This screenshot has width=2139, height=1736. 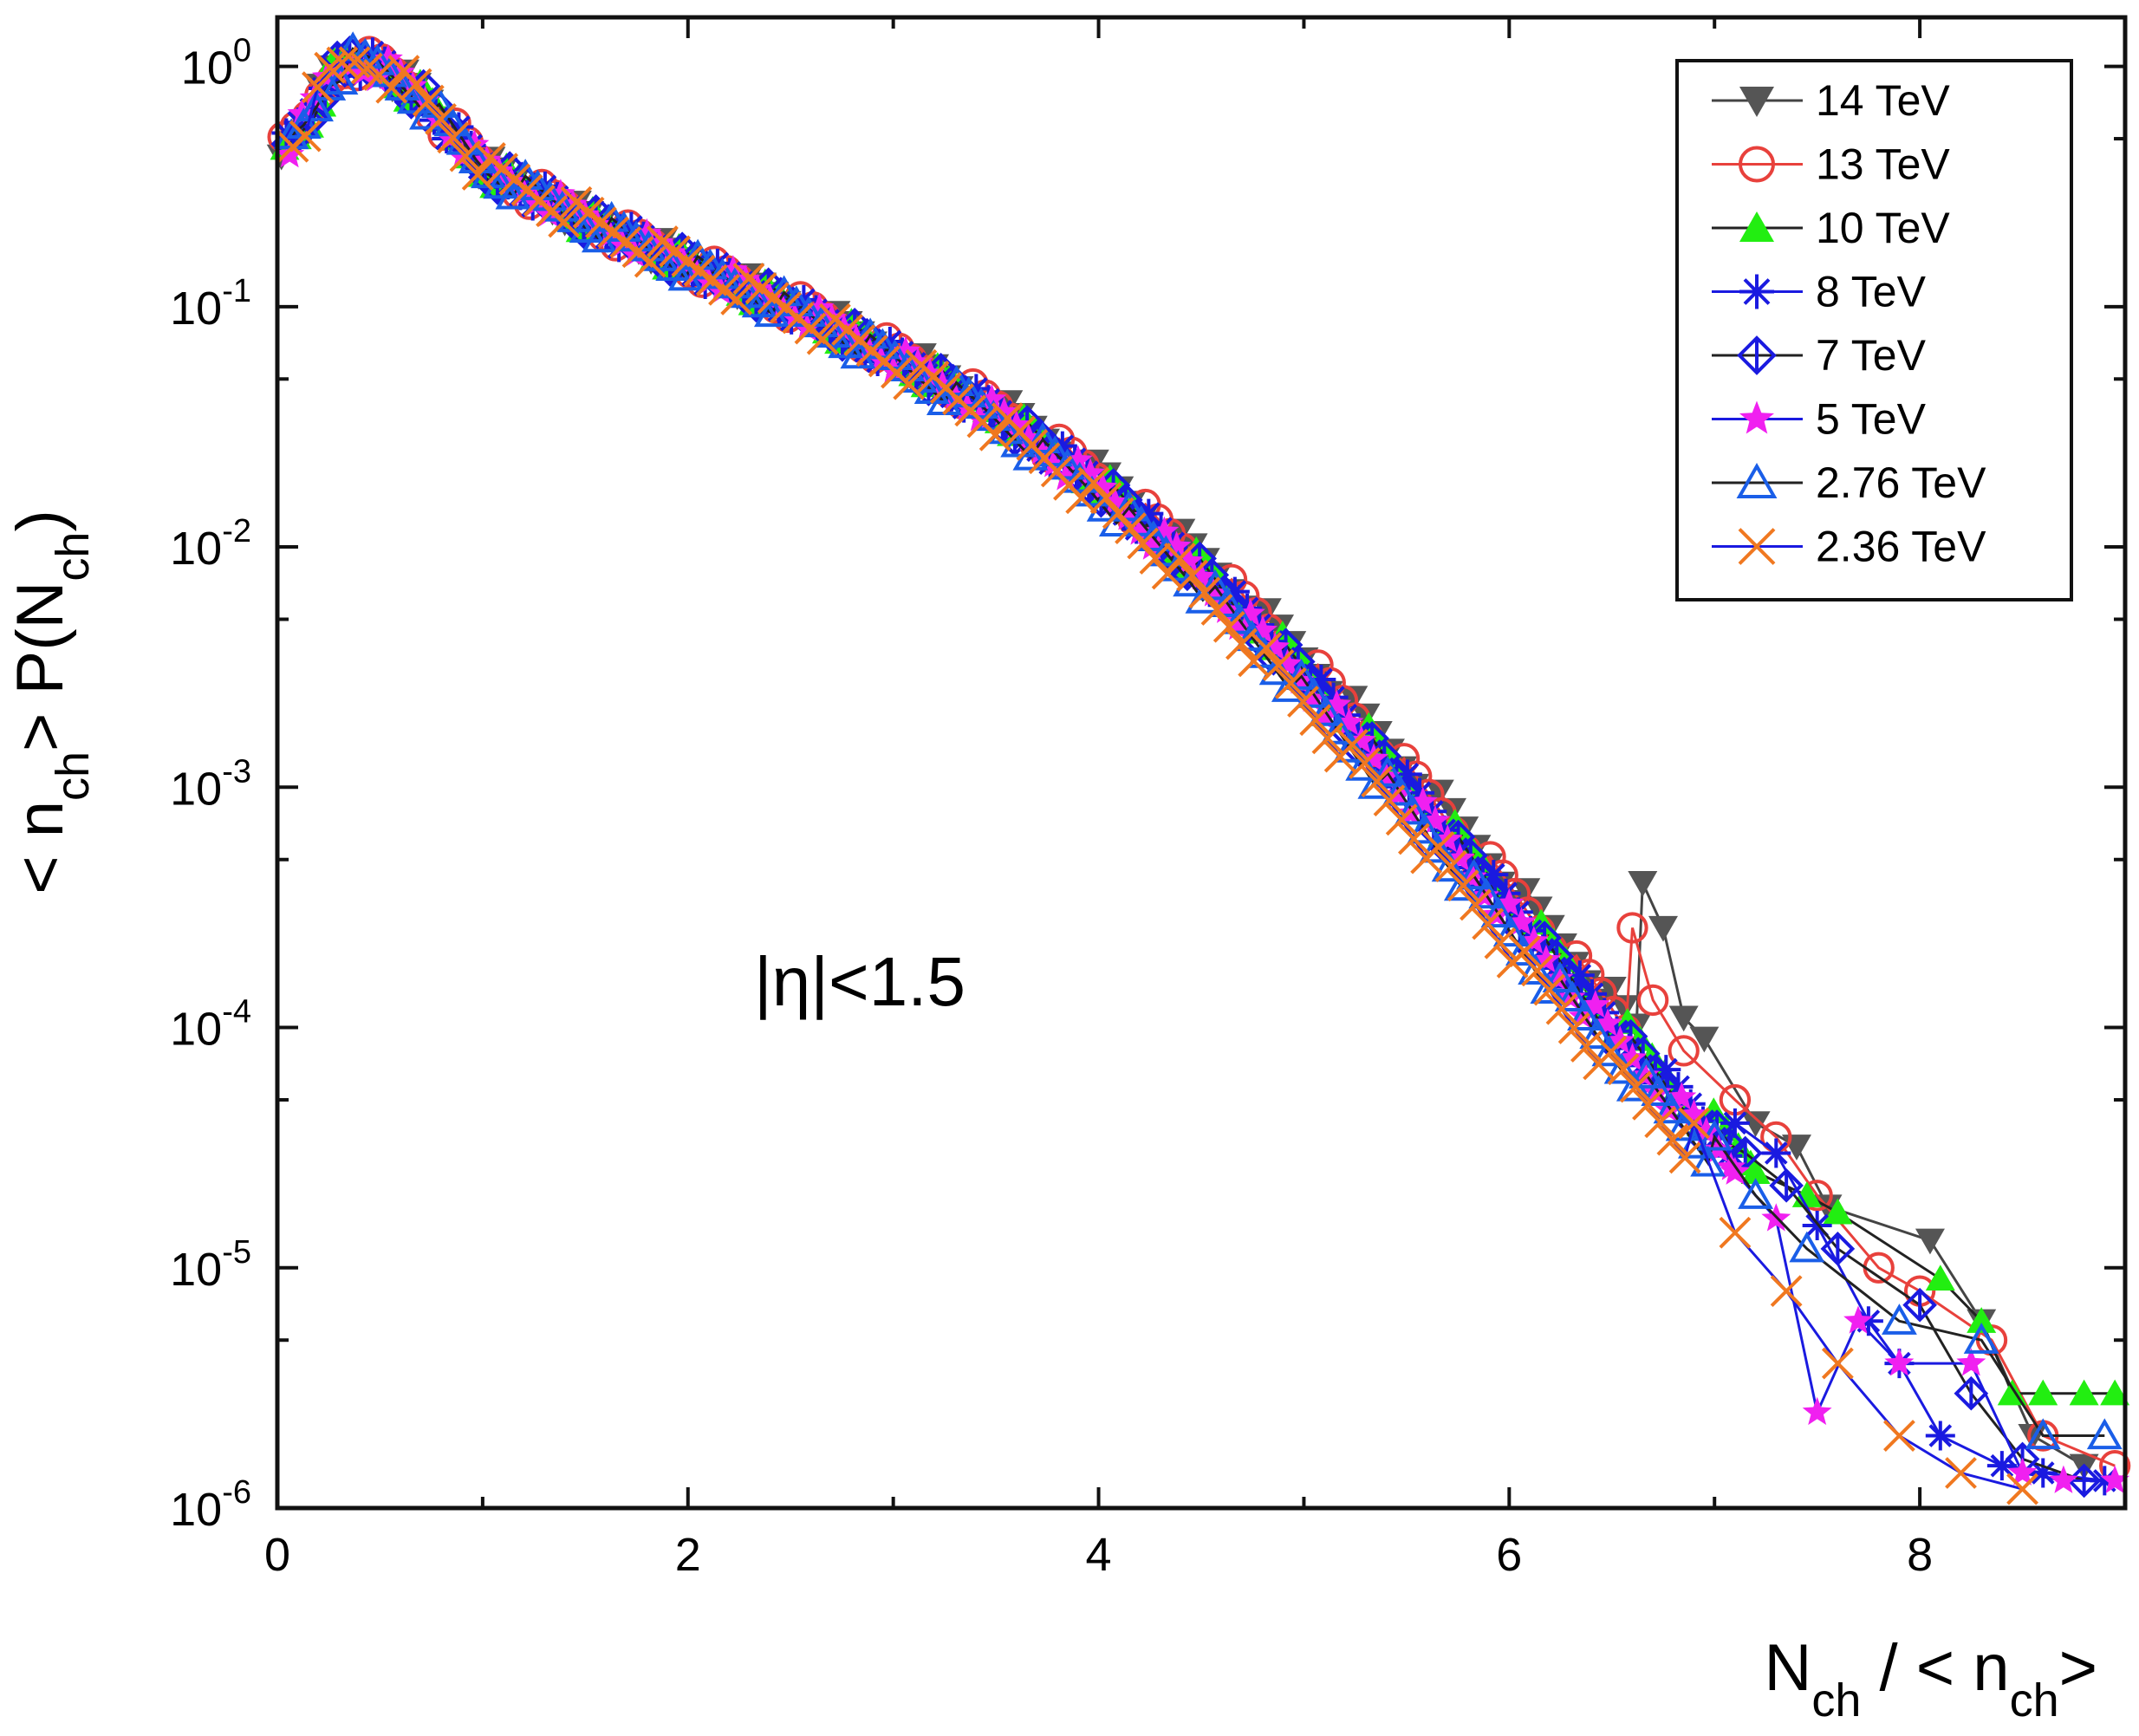 I want to click on legend-entry: 13 TeV, so click(x=1831, y=164).